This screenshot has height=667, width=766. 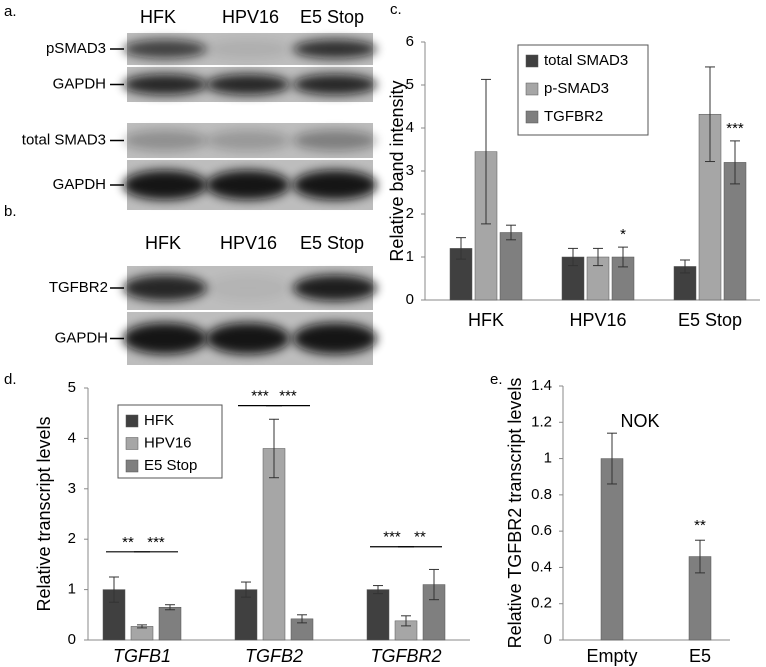 What do you see at coordinates (541, 385) in the screenshot?
I see `y-tick-label: 1.4` at bounding box center [541, 385].